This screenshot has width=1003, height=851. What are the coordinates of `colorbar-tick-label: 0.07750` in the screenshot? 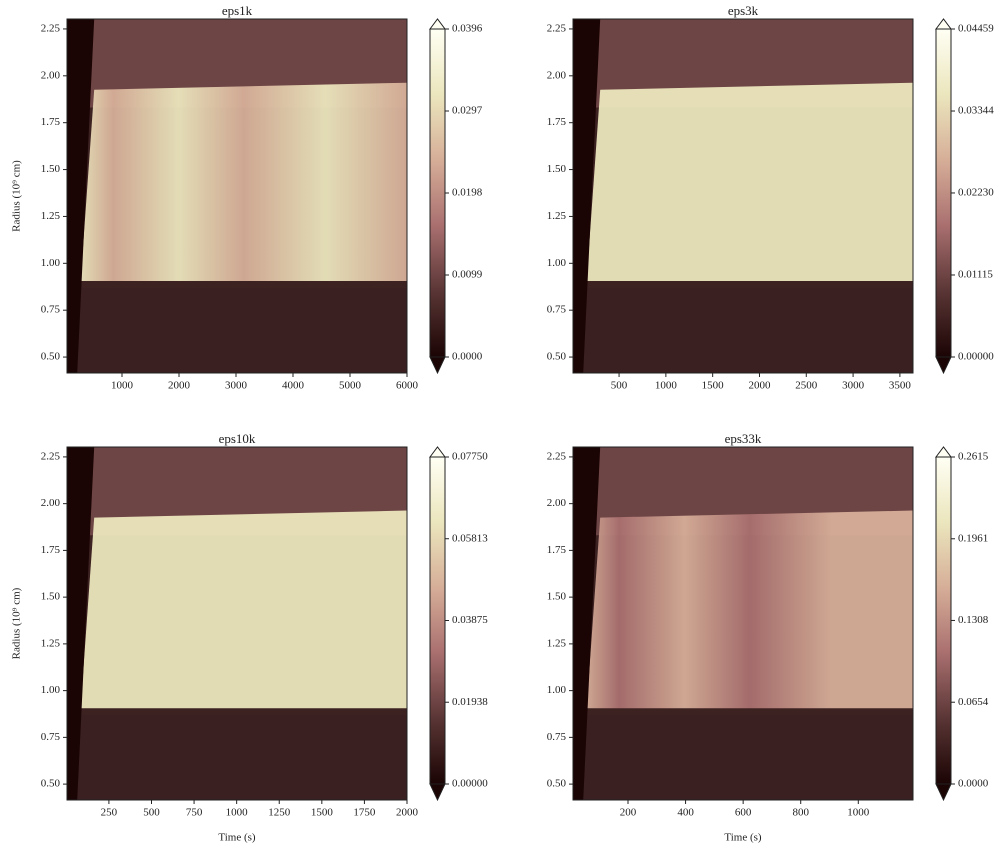 It's located at (470, 457).